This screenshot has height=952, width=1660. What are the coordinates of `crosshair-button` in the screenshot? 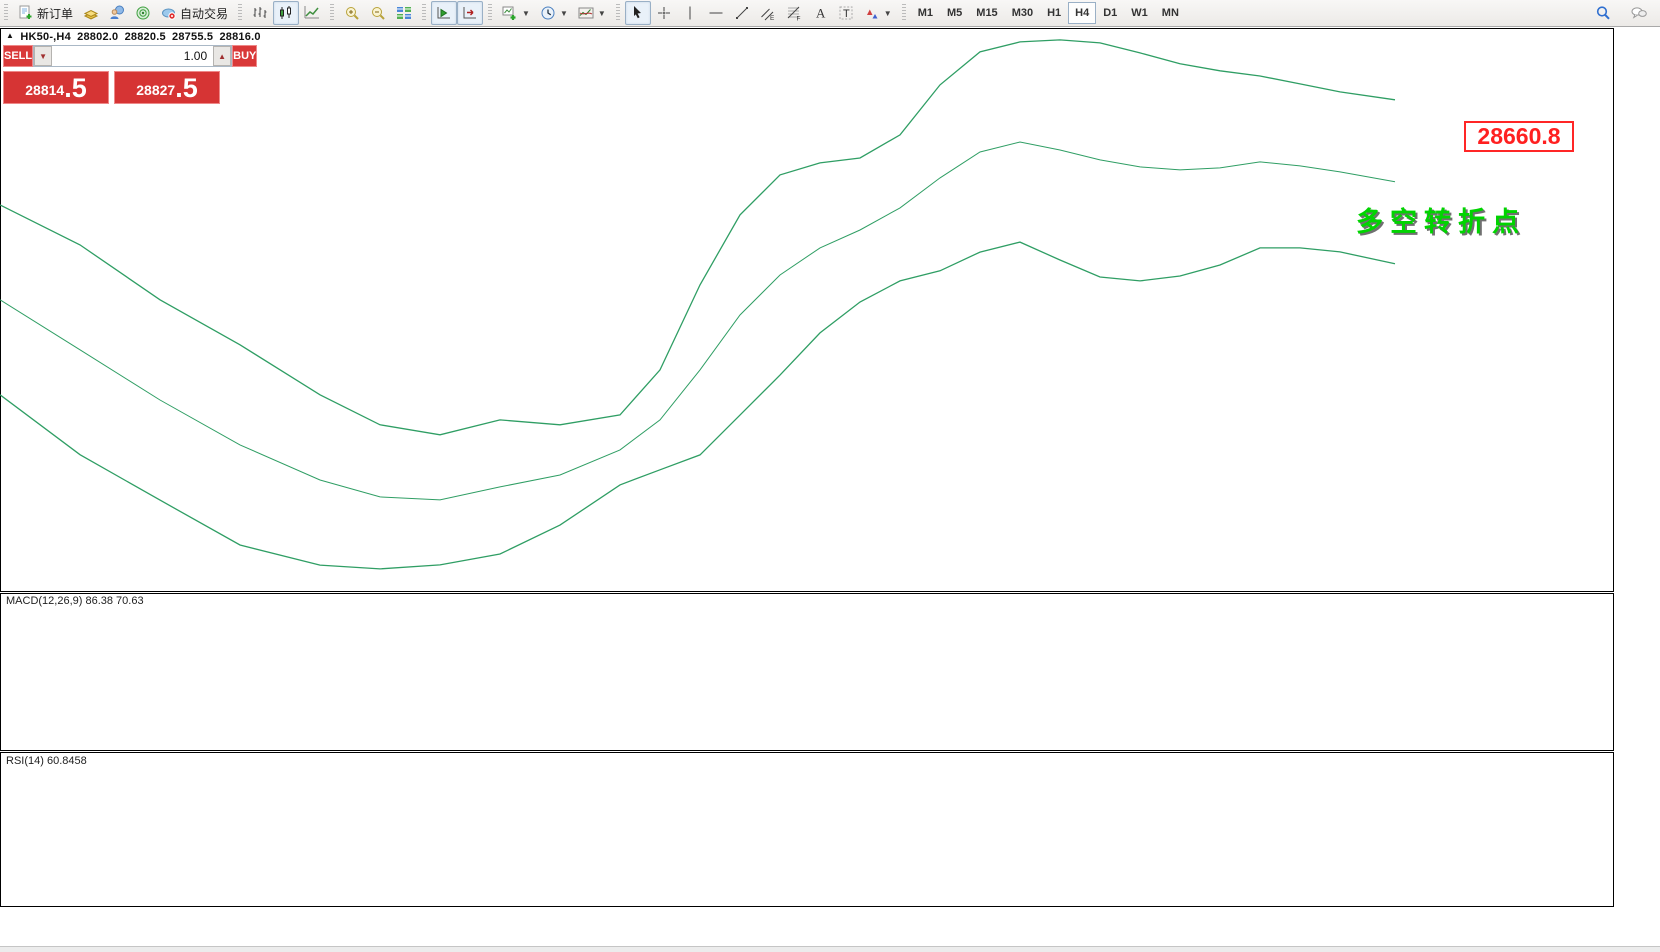 It's located at (664, 13).